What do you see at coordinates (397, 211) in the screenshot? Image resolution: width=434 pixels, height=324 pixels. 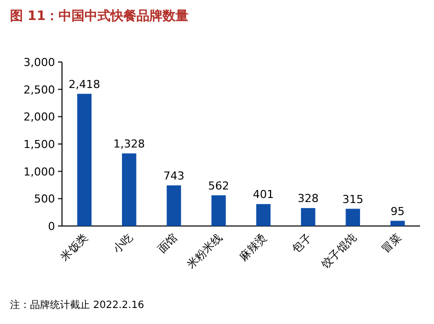 I see `data-label: 95` at bounding box center [397, 211].